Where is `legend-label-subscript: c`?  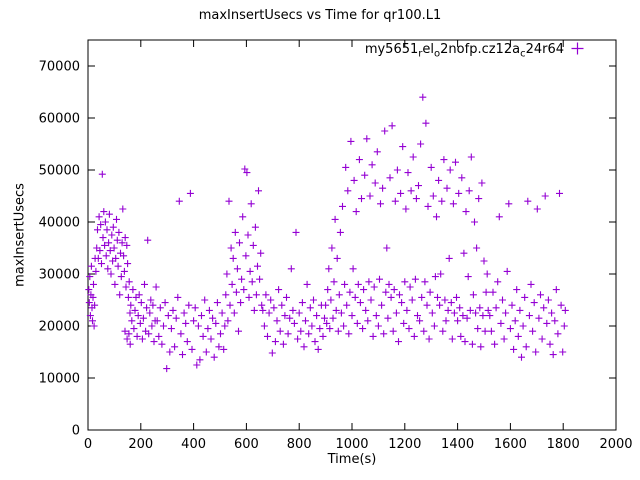 legend-label-subscript: c is located at coordinates (523, 54).